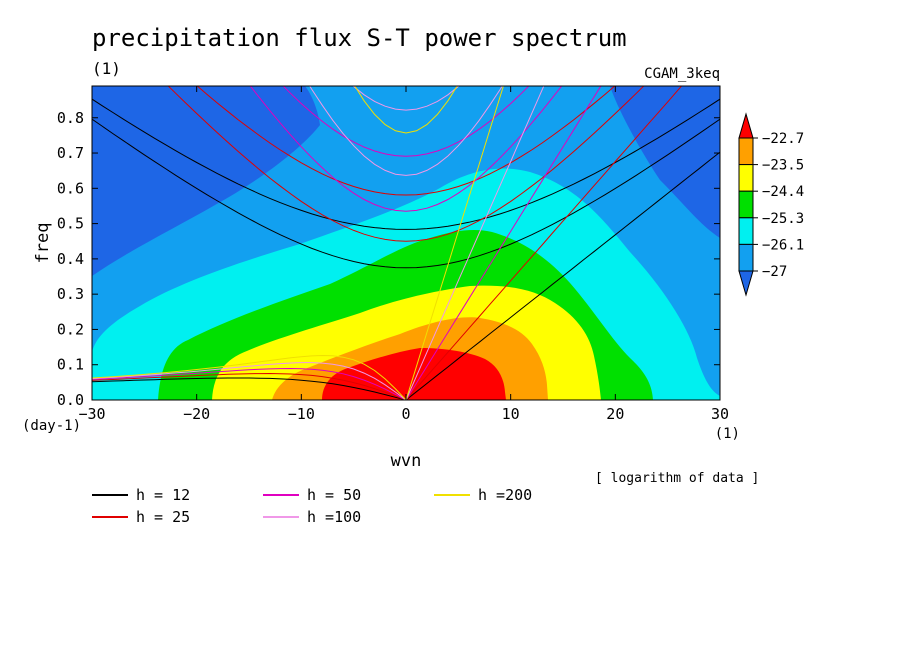  I want to click on colorbar-label: −24.4, so click(783, 192).